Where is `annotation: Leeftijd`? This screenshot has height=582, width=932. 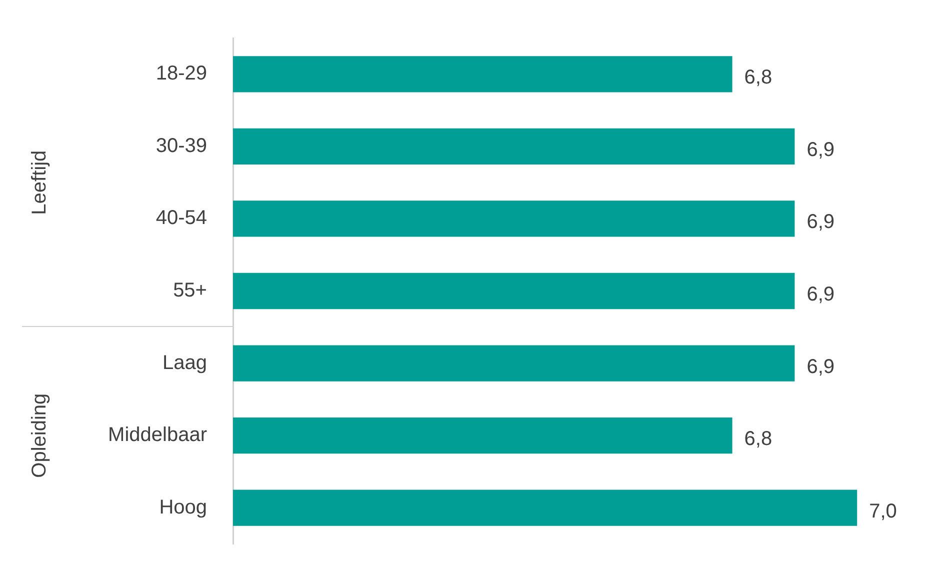
annotation: Leeftijd is located at coordinates (39, 182).